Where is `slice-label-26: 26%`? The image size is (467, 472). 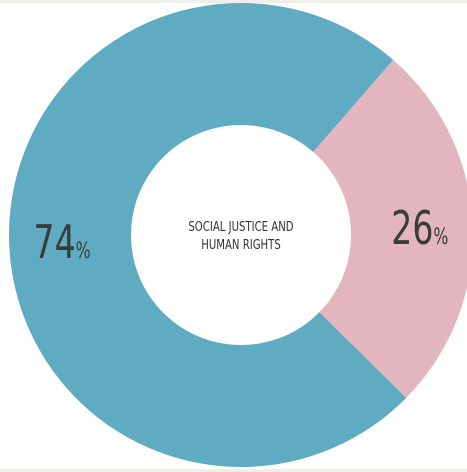 slice-label-26: 26% is located at coordinates (419, 229).